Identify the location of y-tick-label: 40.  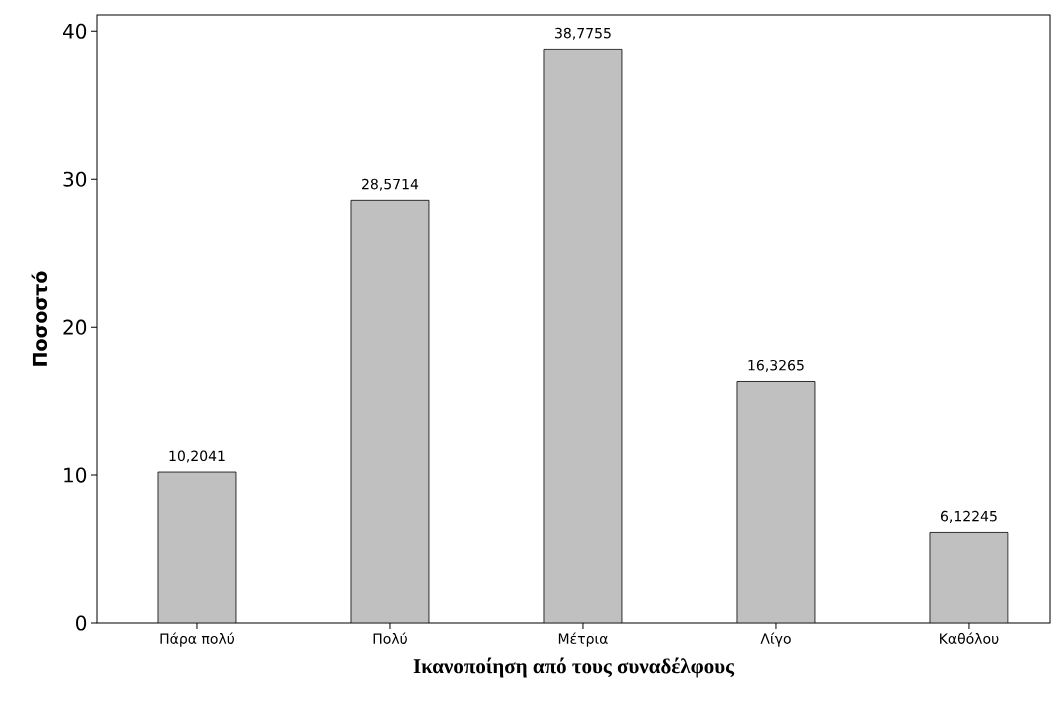
(74, 31).